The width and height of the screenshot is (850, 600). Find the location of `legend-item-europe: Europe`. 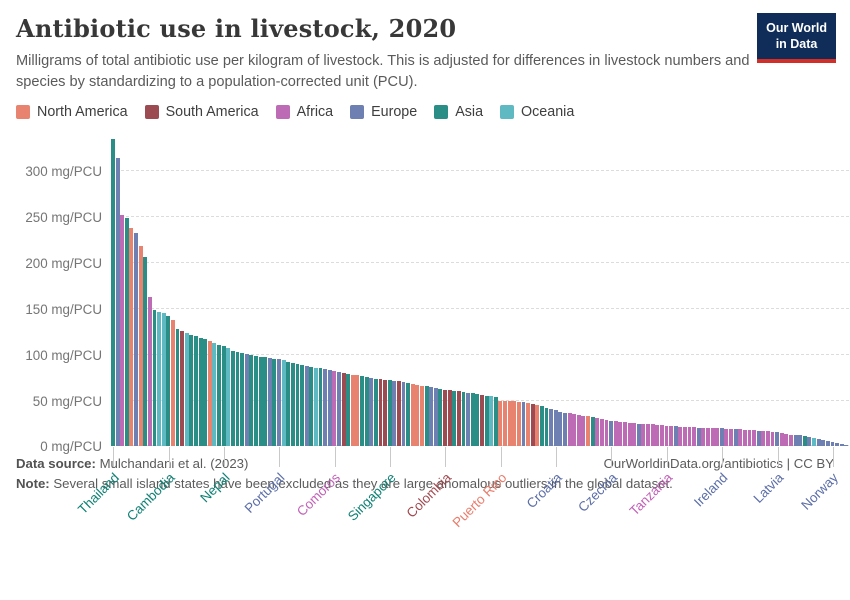

legend-item-europe: Europe is located at coordinates (383, 112).